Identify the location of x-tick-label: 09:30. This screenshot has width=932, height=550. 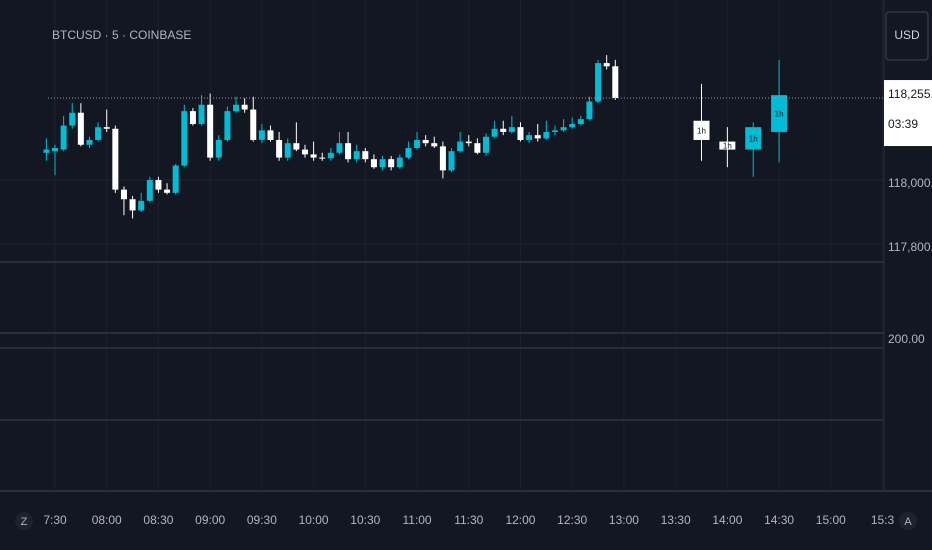
(262, 520).